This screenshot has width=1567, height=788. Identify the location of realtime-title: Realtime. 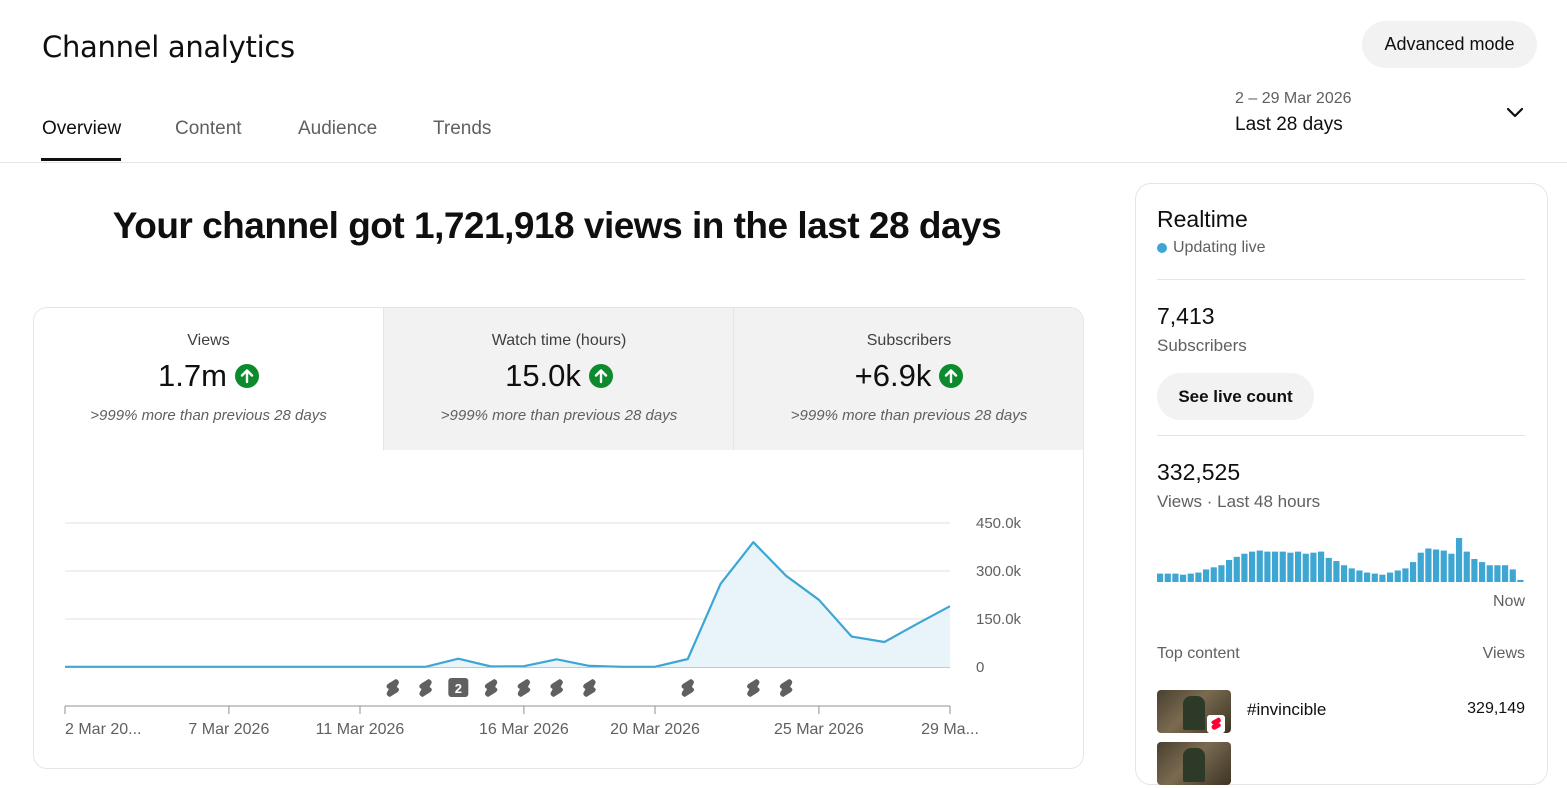
(1202, 219).